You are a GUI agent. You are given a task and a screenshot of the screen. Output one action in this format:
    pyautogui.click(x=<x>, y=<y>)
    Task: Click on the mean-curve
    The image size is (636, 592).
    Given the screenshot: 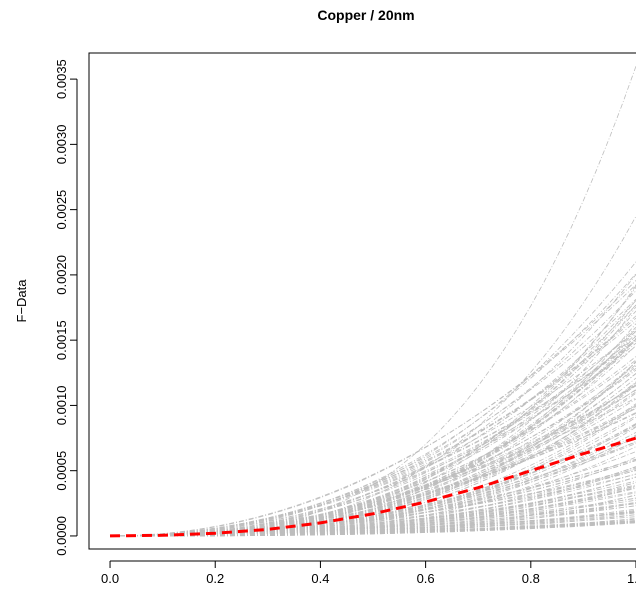 What is the action you would take?
    pyautogui.click(x=372, y=487)
    